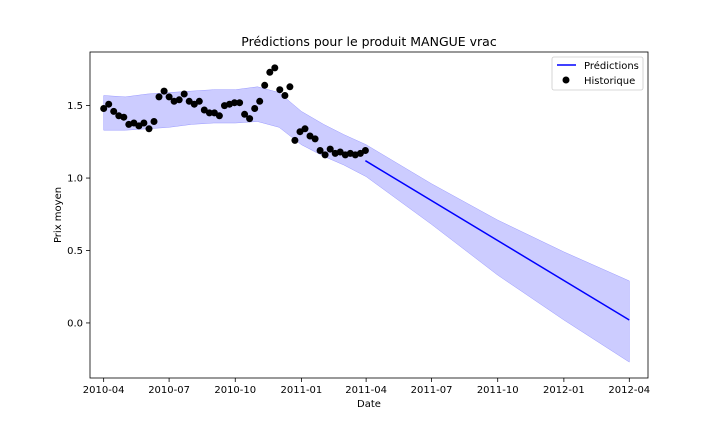 The height and width of the screenshot is (436, 720). I want to click on x-tick-label: 2011-04, so click(366, 390).